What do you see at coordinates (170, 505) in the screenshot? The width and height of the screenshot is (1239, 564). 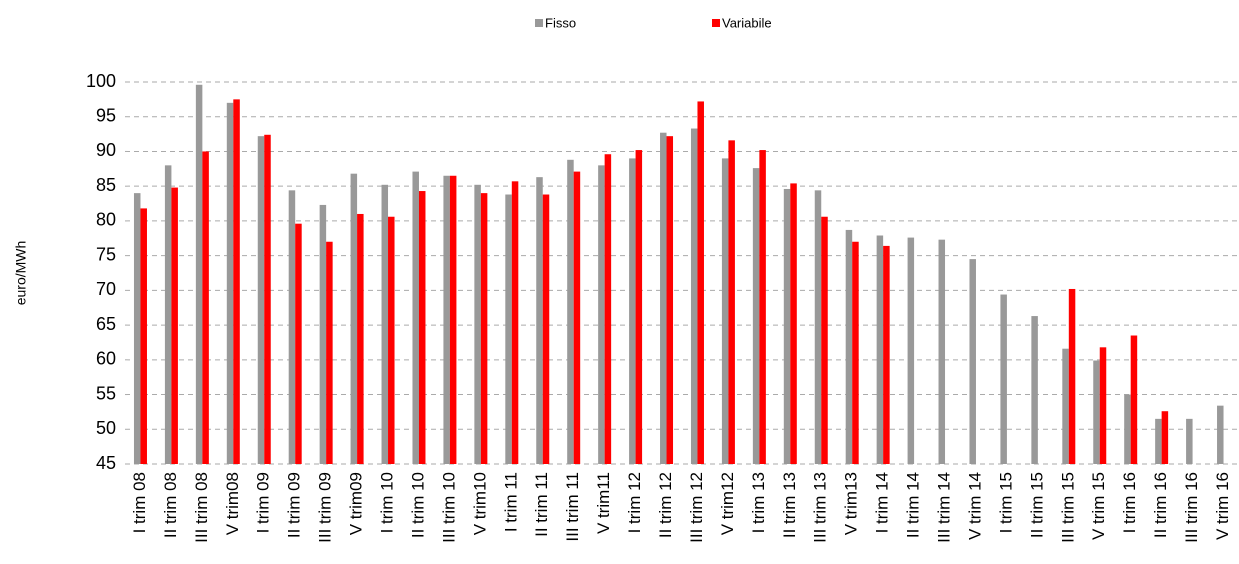 I see `x-tick-label: II trim 08` at bounding box center [170, 505].